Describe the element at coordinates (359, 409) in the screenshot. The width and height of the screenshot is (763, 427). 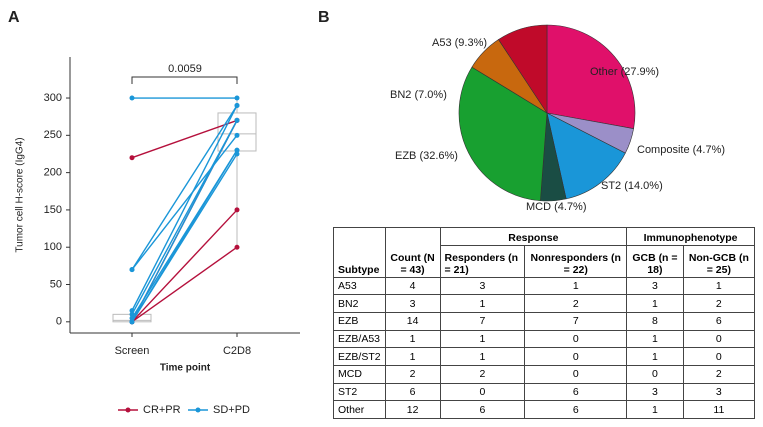
I see `table-cell: Other` at that location.